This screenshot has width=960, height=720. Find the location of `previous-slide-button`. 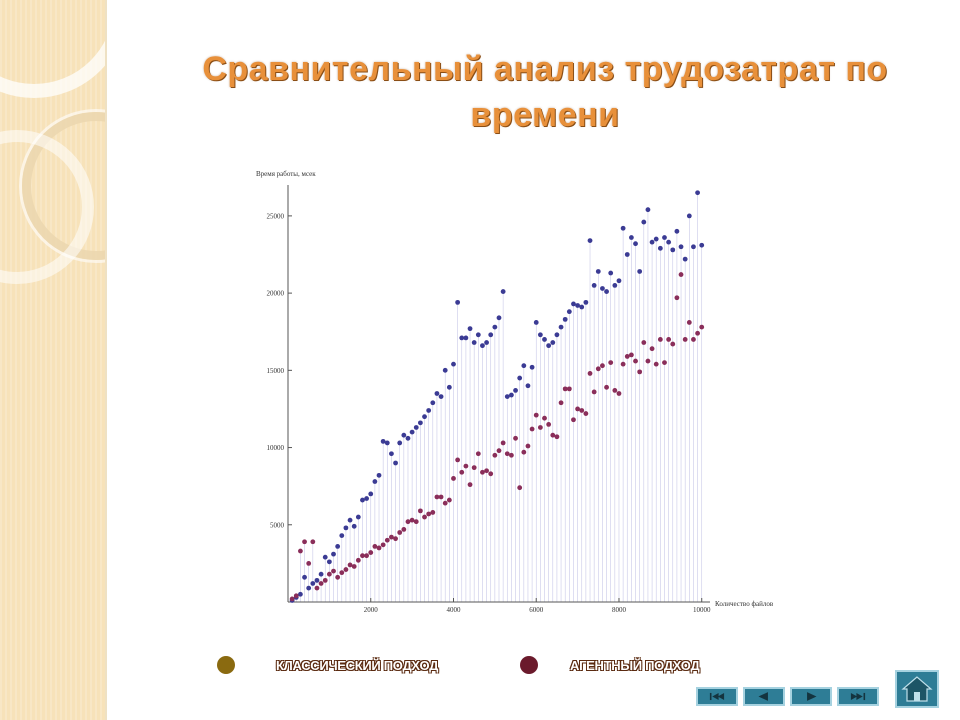

previous-slide-button is located at coordinates (764, 696).